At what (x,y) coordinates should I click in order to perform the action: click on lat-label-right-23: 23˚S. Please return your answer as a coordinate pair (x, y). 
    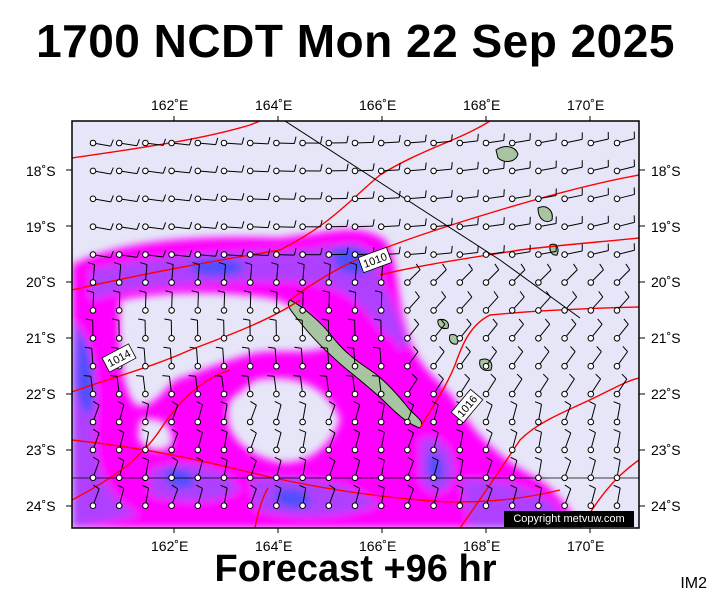
    Looking at the image, I should click on (666, 450).